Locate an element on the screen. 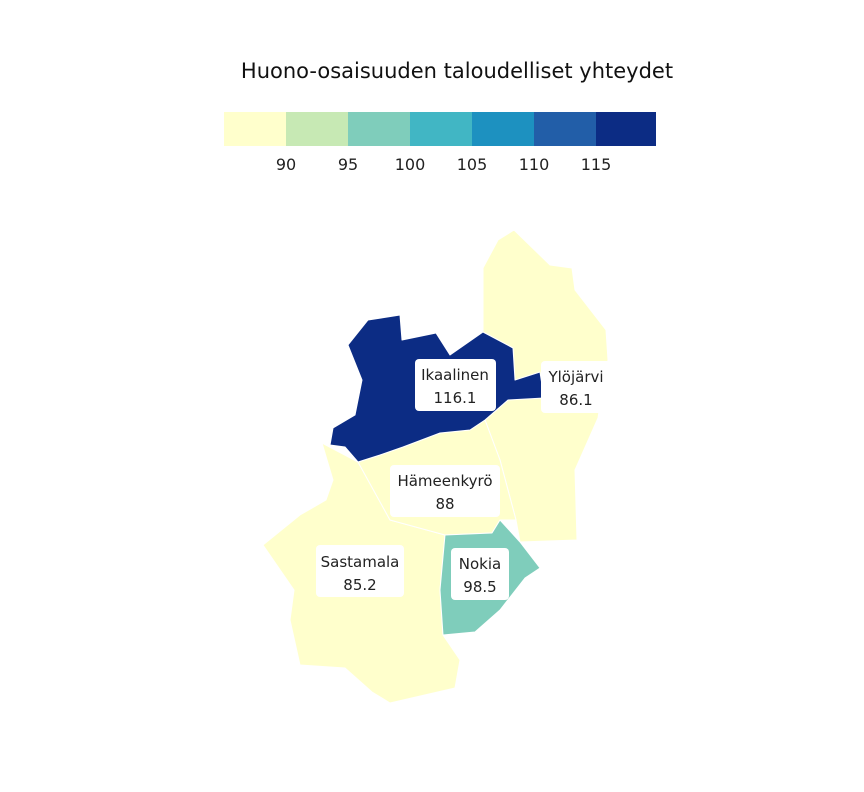 The height and width of the screenshot is (792, 864). region-value: 86.1 is located at coordinates (575, 400).